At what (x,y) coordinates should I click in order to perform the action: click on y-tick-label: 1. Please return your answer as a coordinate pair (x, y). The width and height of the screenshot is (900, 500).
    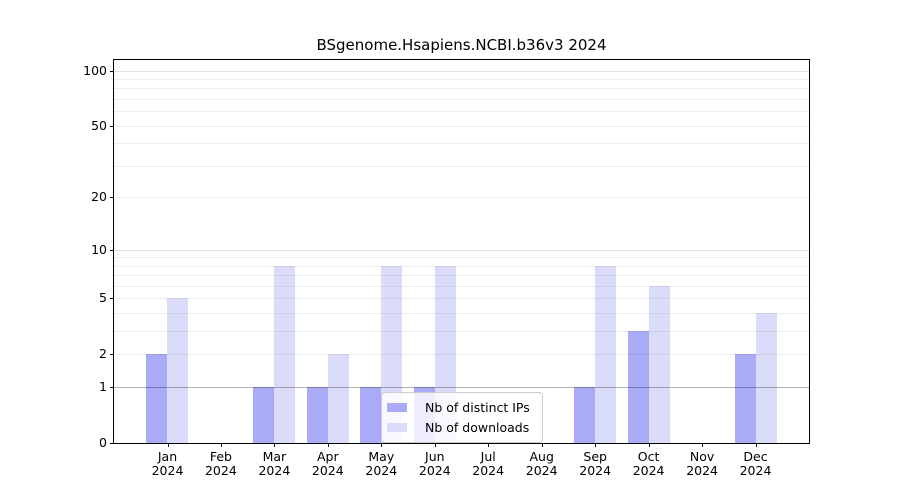
    Looking at the image, I should click on (103, 387).